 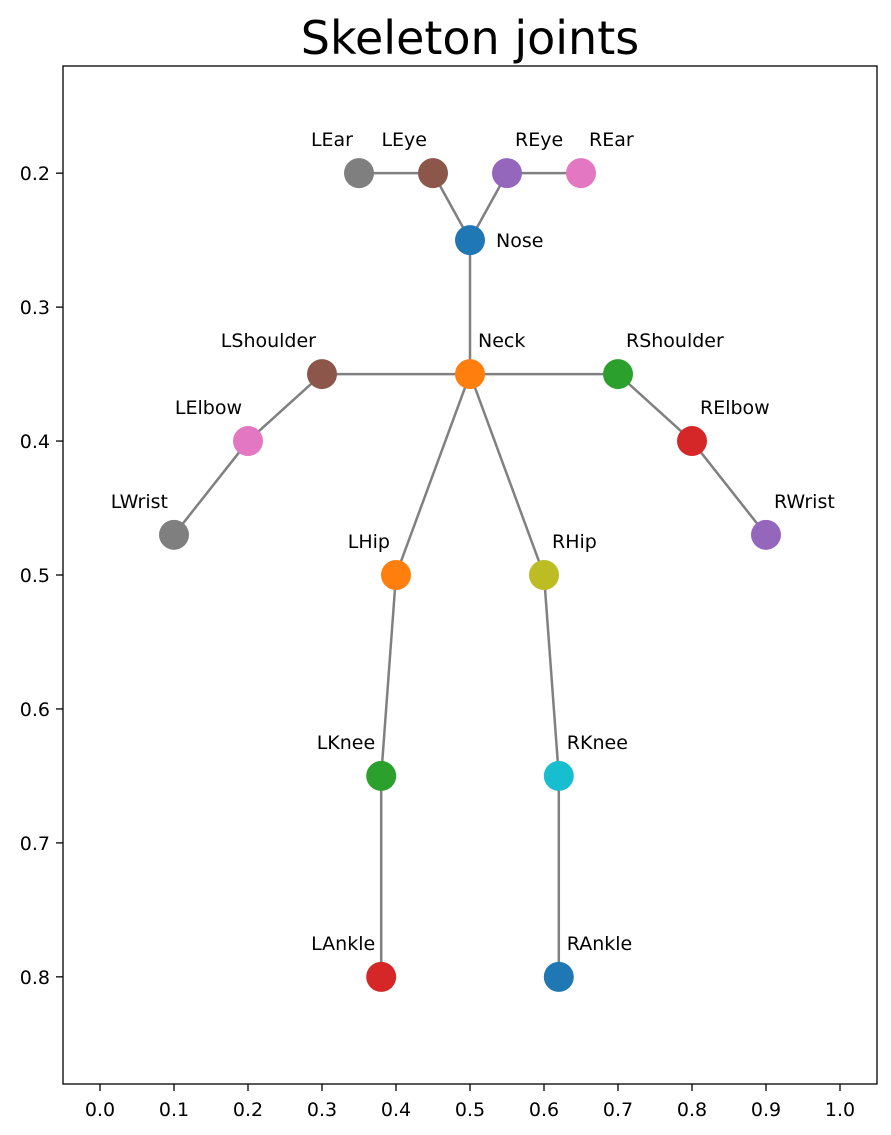 I want to click on y-tick-label: 0.8, so click(x=35, y=978).